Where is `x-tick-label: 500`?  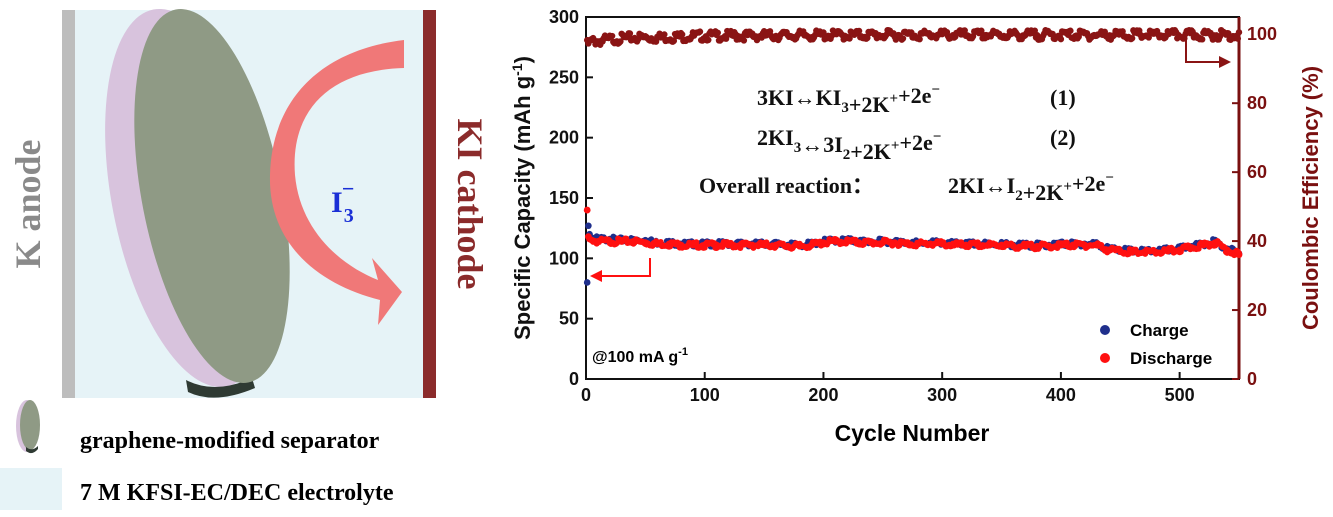
x-tick-label: 500 is located at coordinates (1180, 395).